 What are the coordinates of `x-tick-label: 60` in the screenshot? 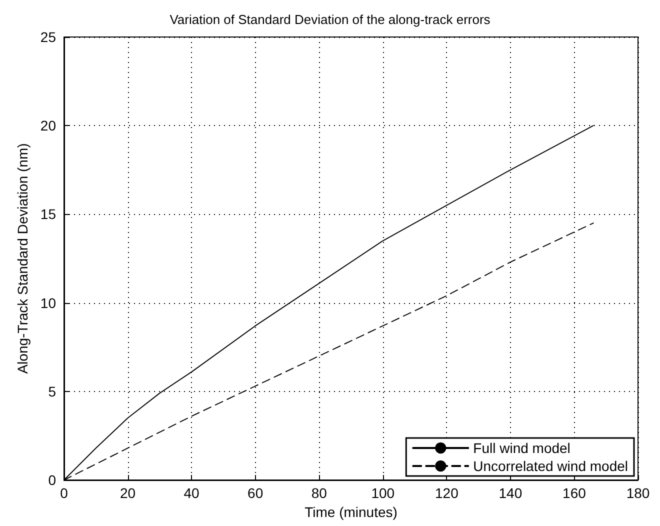 It's located at (256, 493).